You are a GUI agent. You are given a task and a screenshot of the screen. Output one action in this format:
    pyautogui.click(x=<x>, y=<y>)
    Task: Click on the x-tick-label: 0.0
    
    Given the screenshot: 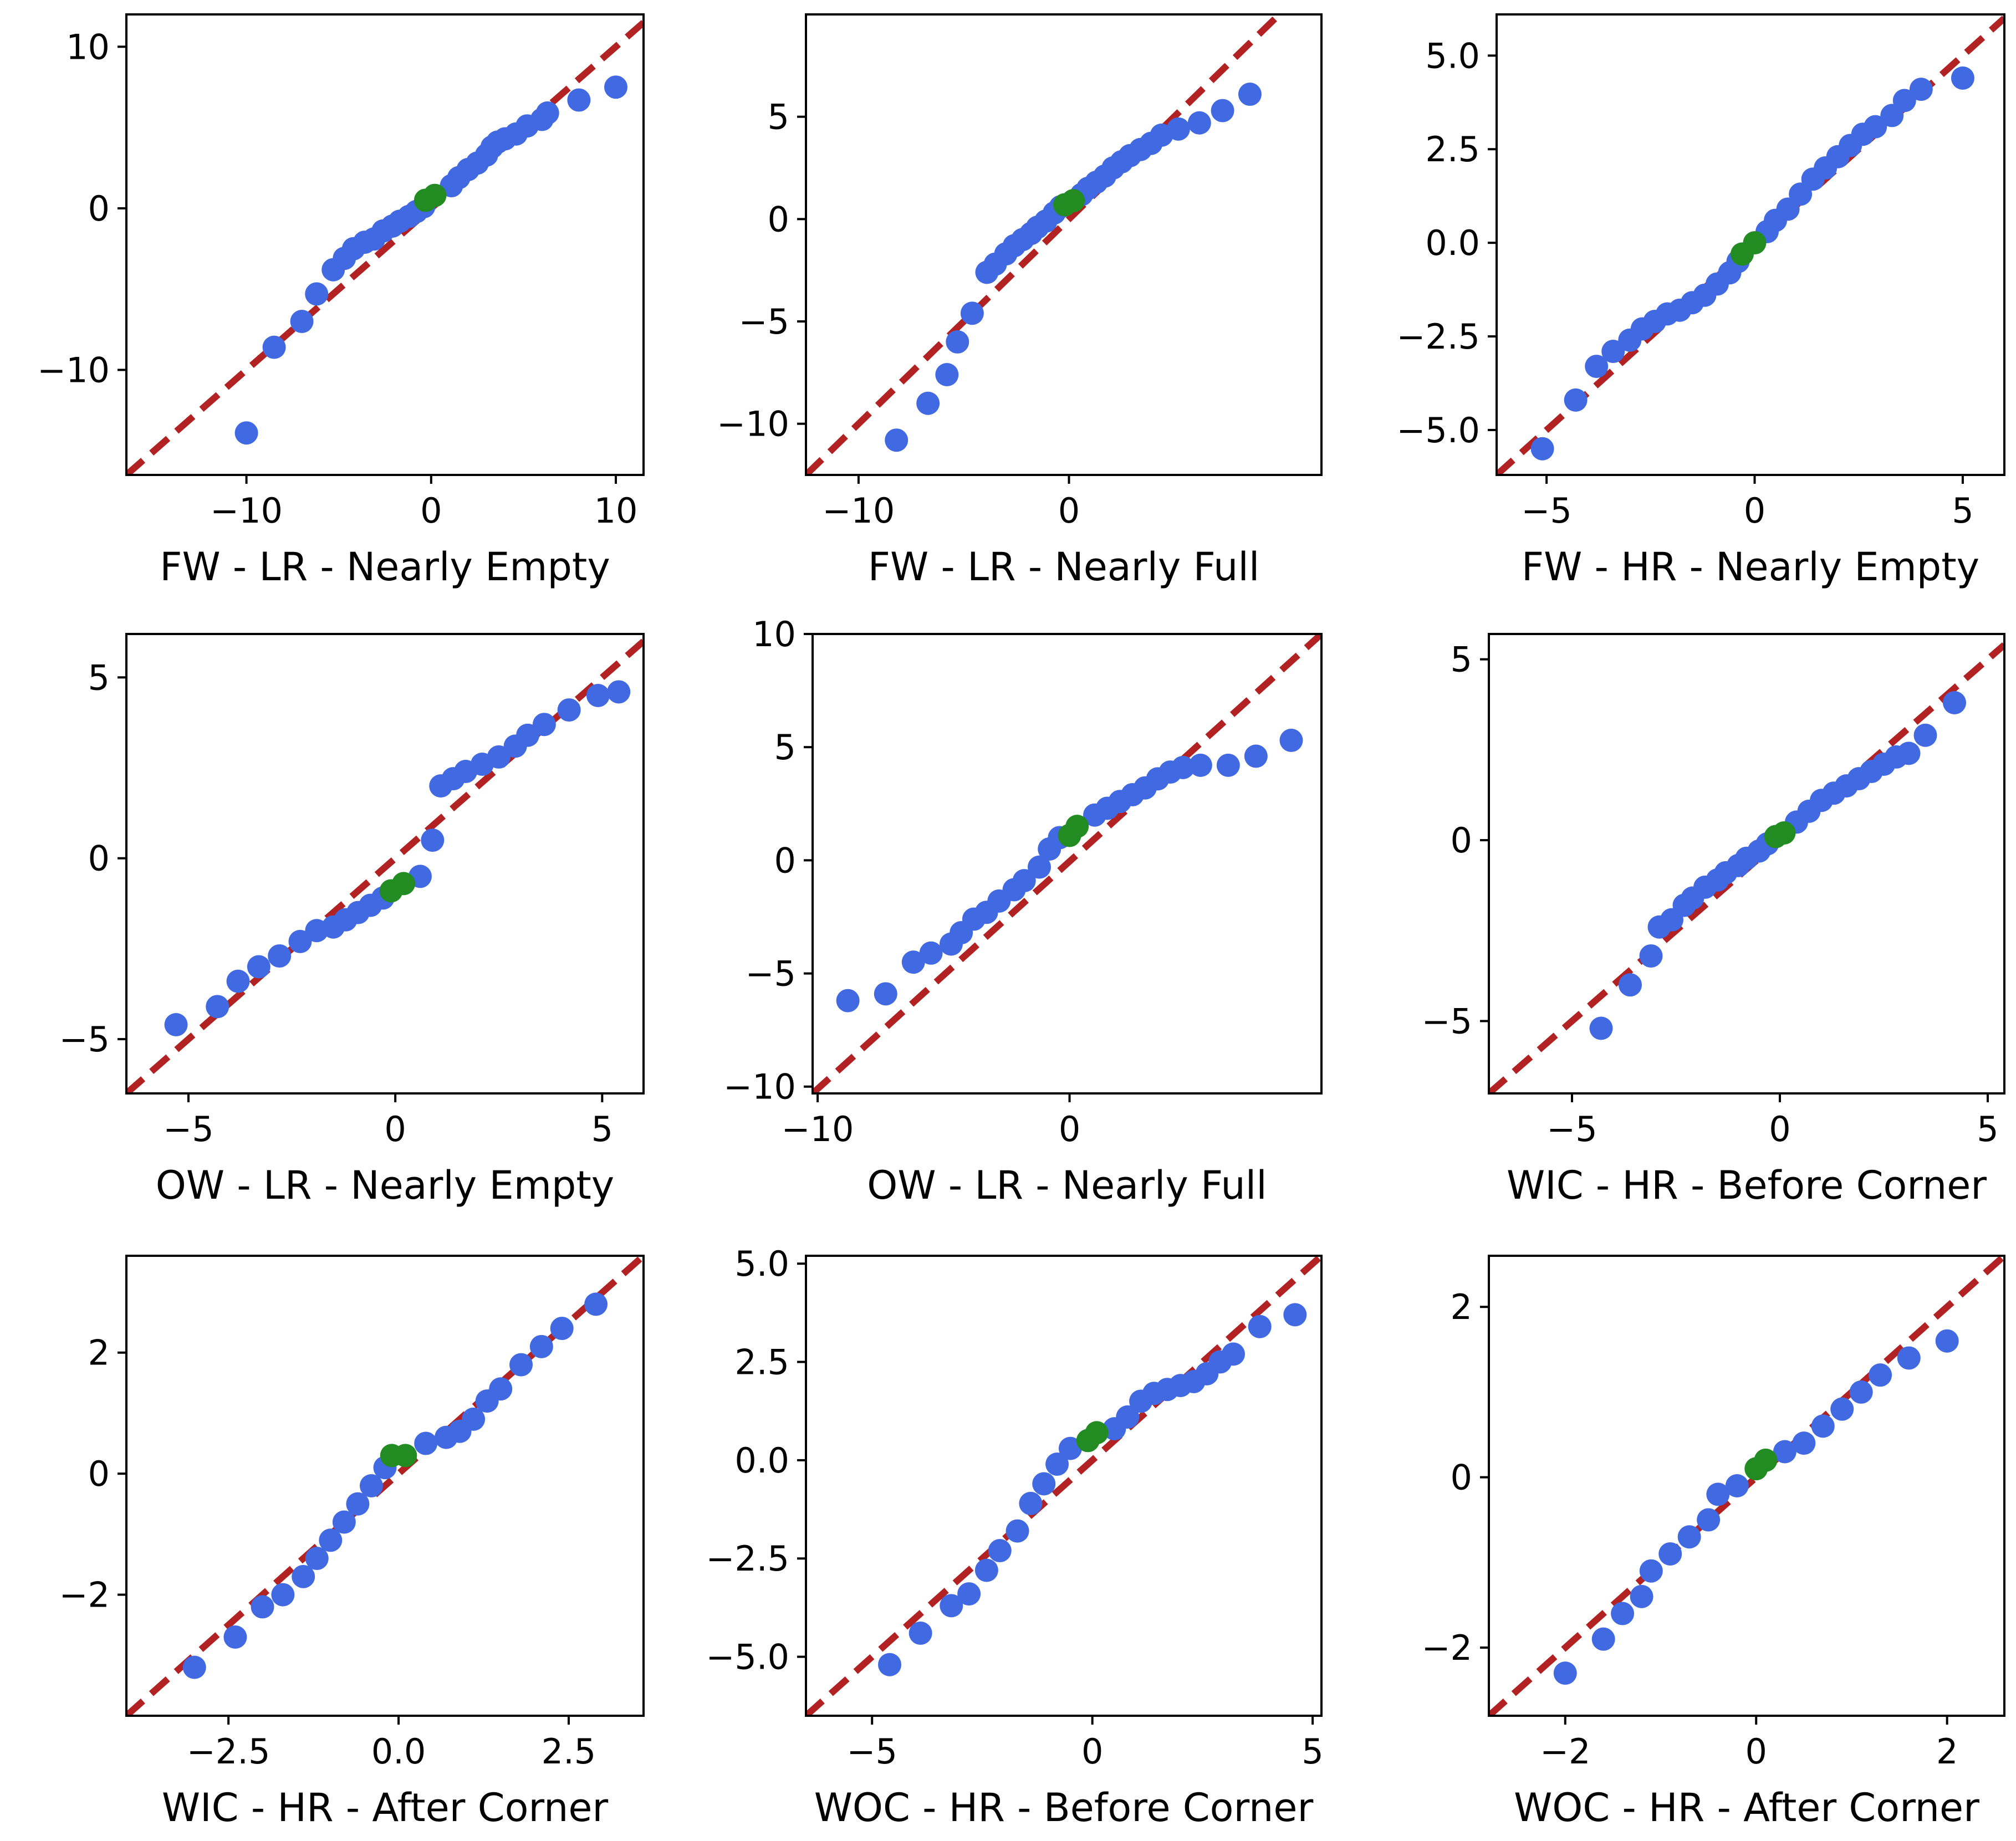 What is the action you would take?
    pyautogui.click(x=399, y=1751)
    